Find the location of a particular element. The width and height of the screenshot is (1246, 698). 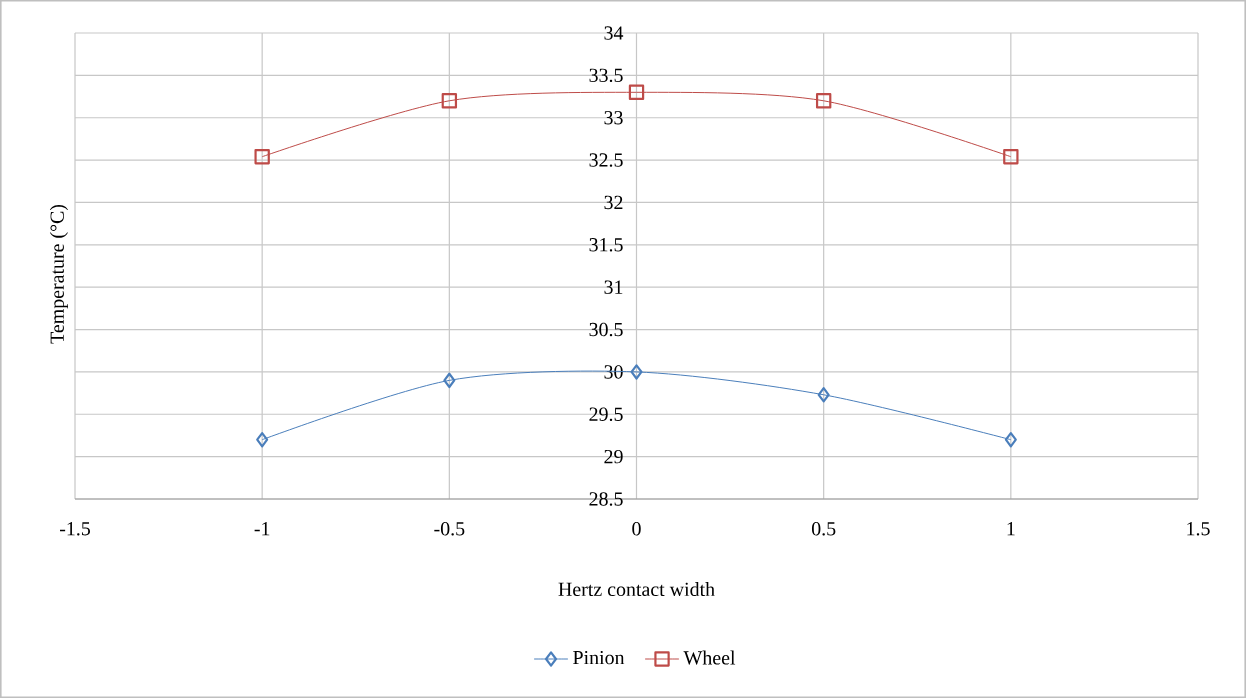

x-tick-label: 0.5 is located at coordinates (823, 529).